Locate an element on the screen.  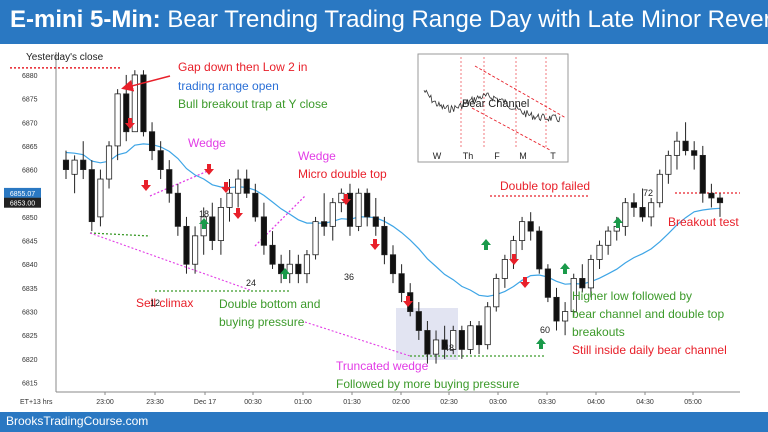
inset-day-label: T is located at coordinates (553, 156).